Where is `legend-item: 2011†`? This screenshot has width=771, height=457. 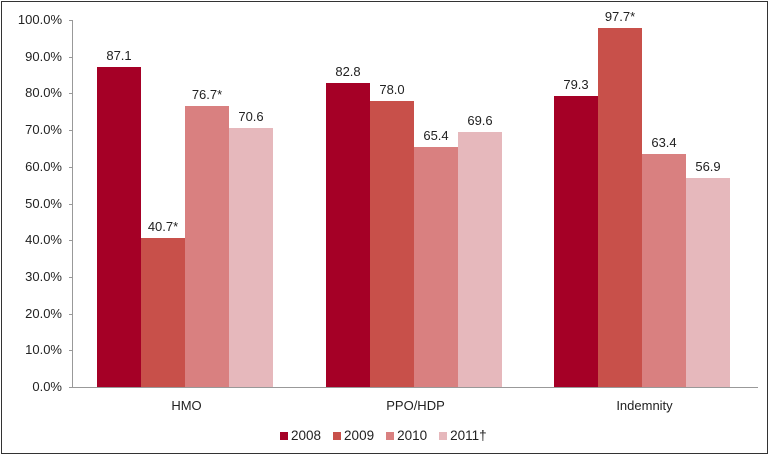
legend-item: 2011† is located at coordinates (463, 435).